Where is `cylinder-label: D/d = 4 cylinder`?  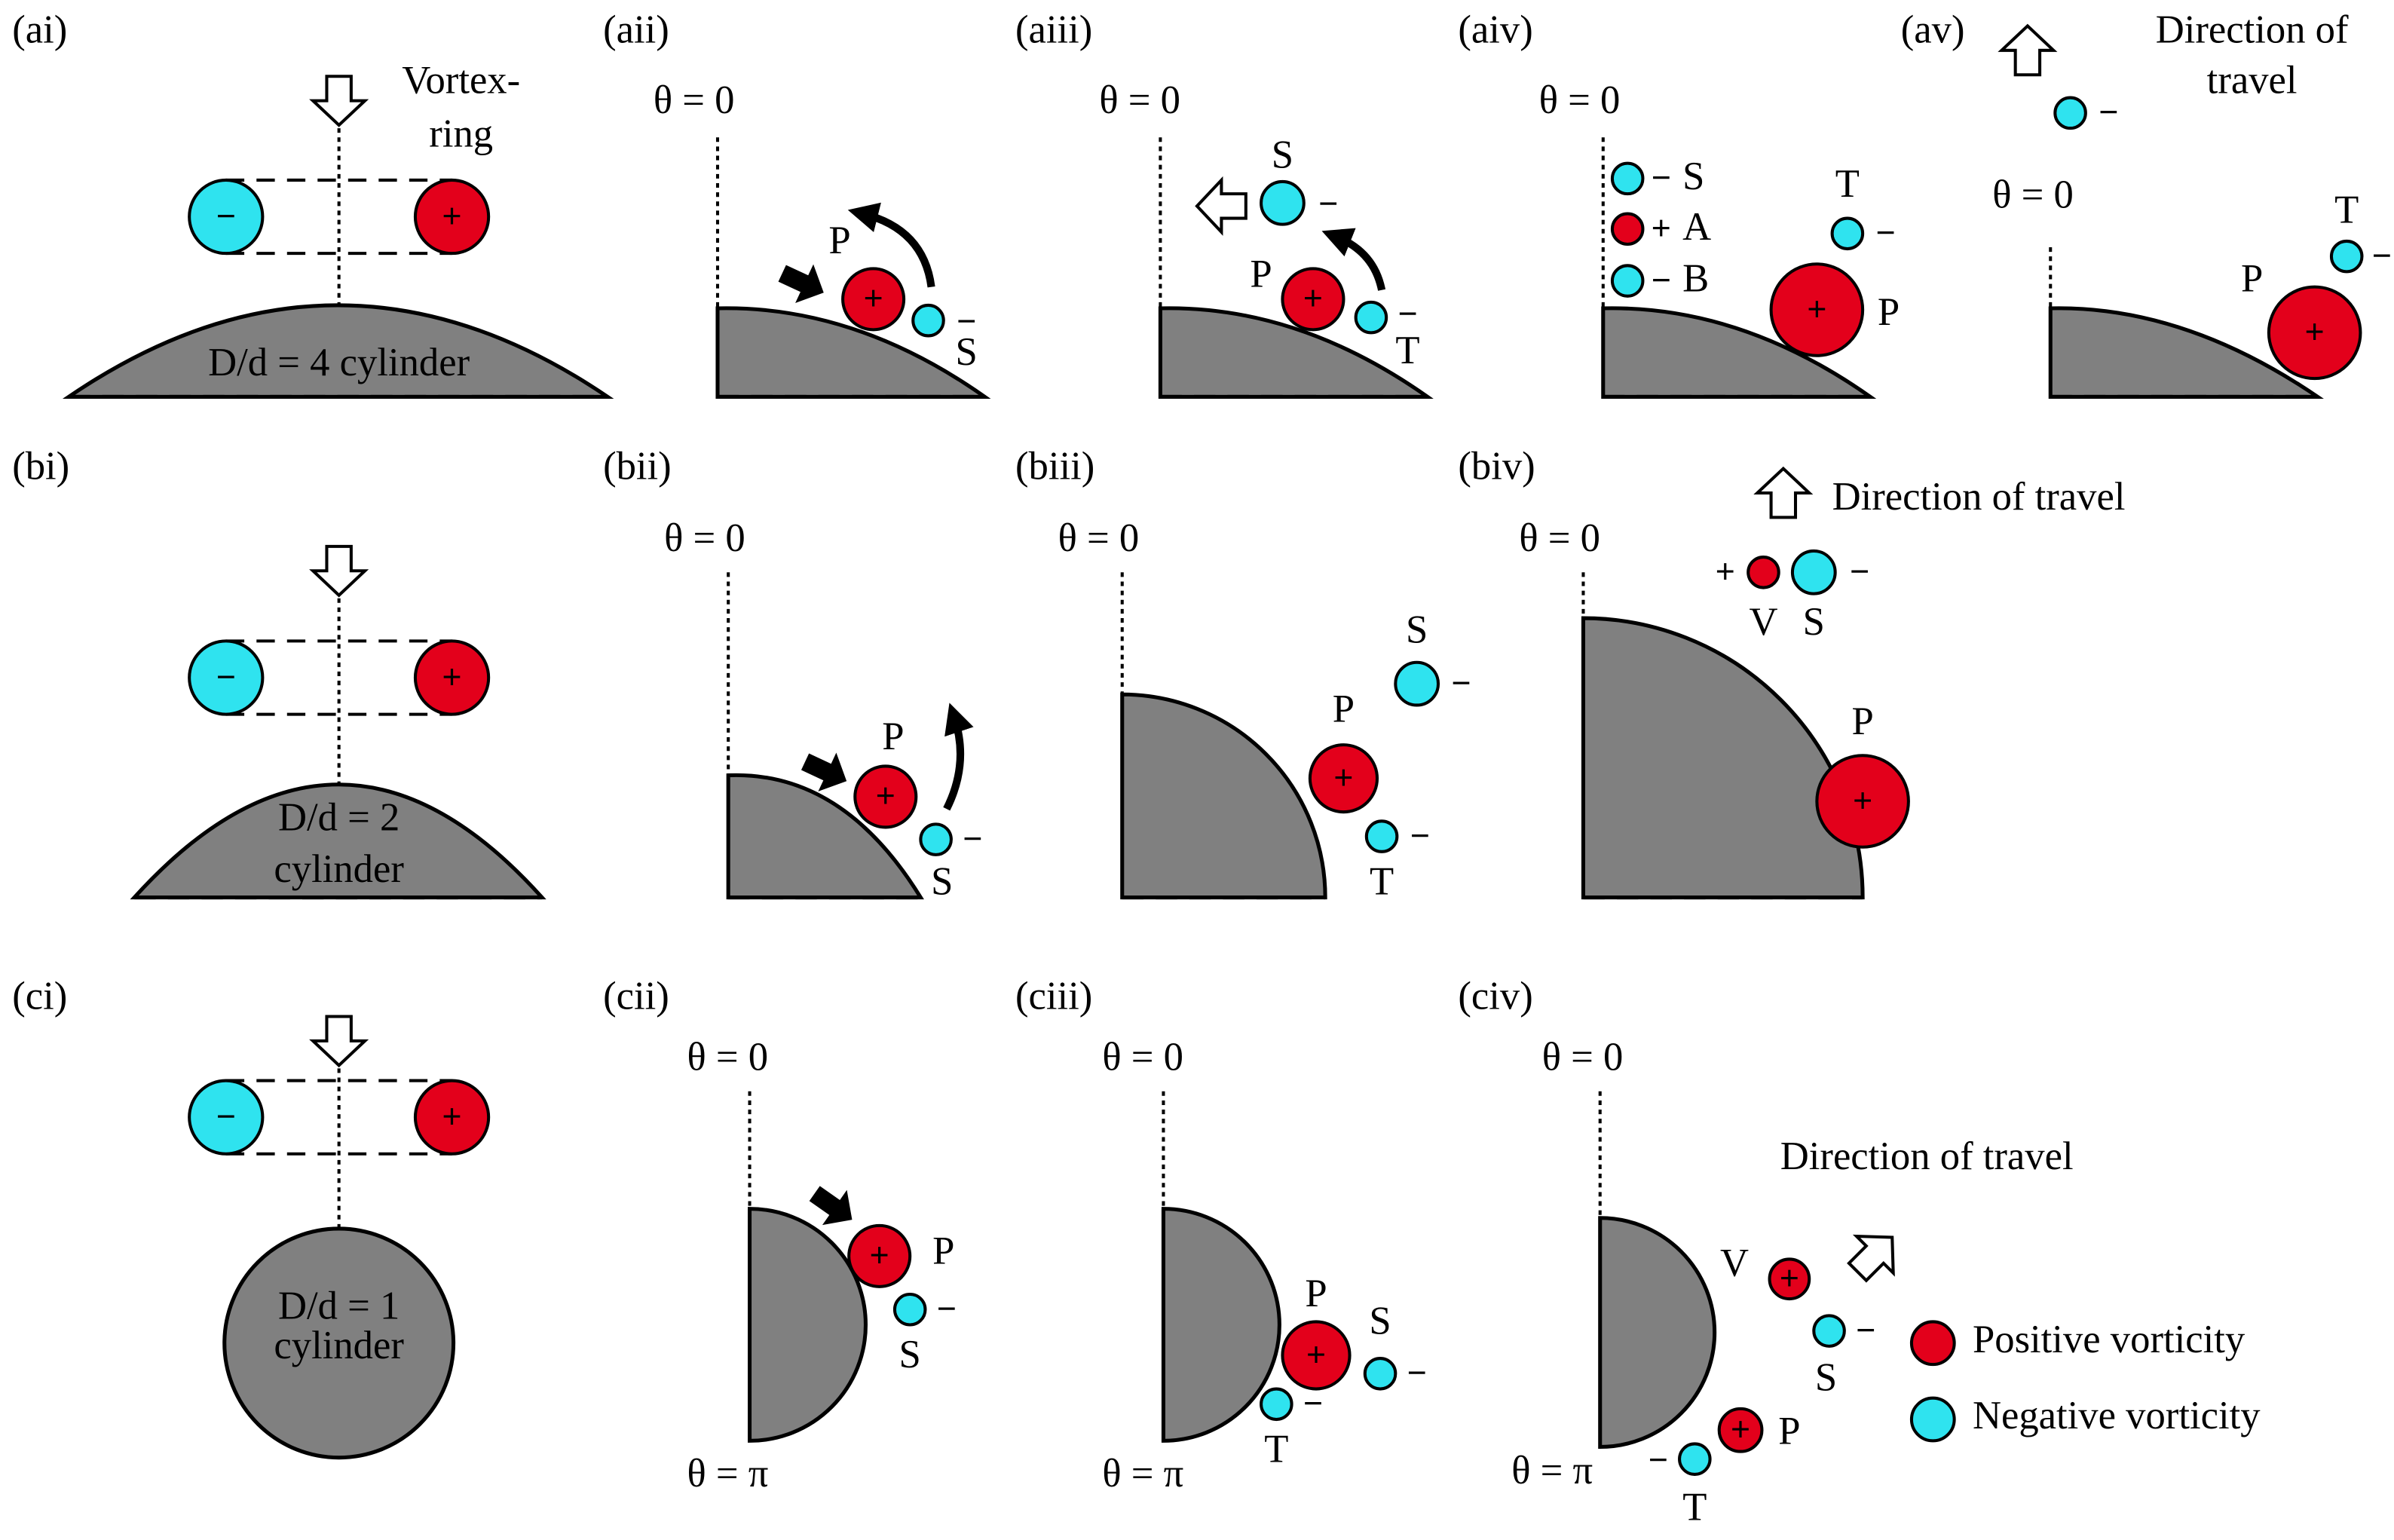
cylinder-label: D/d = 4 cylinder is located at coordinates (339, 362).